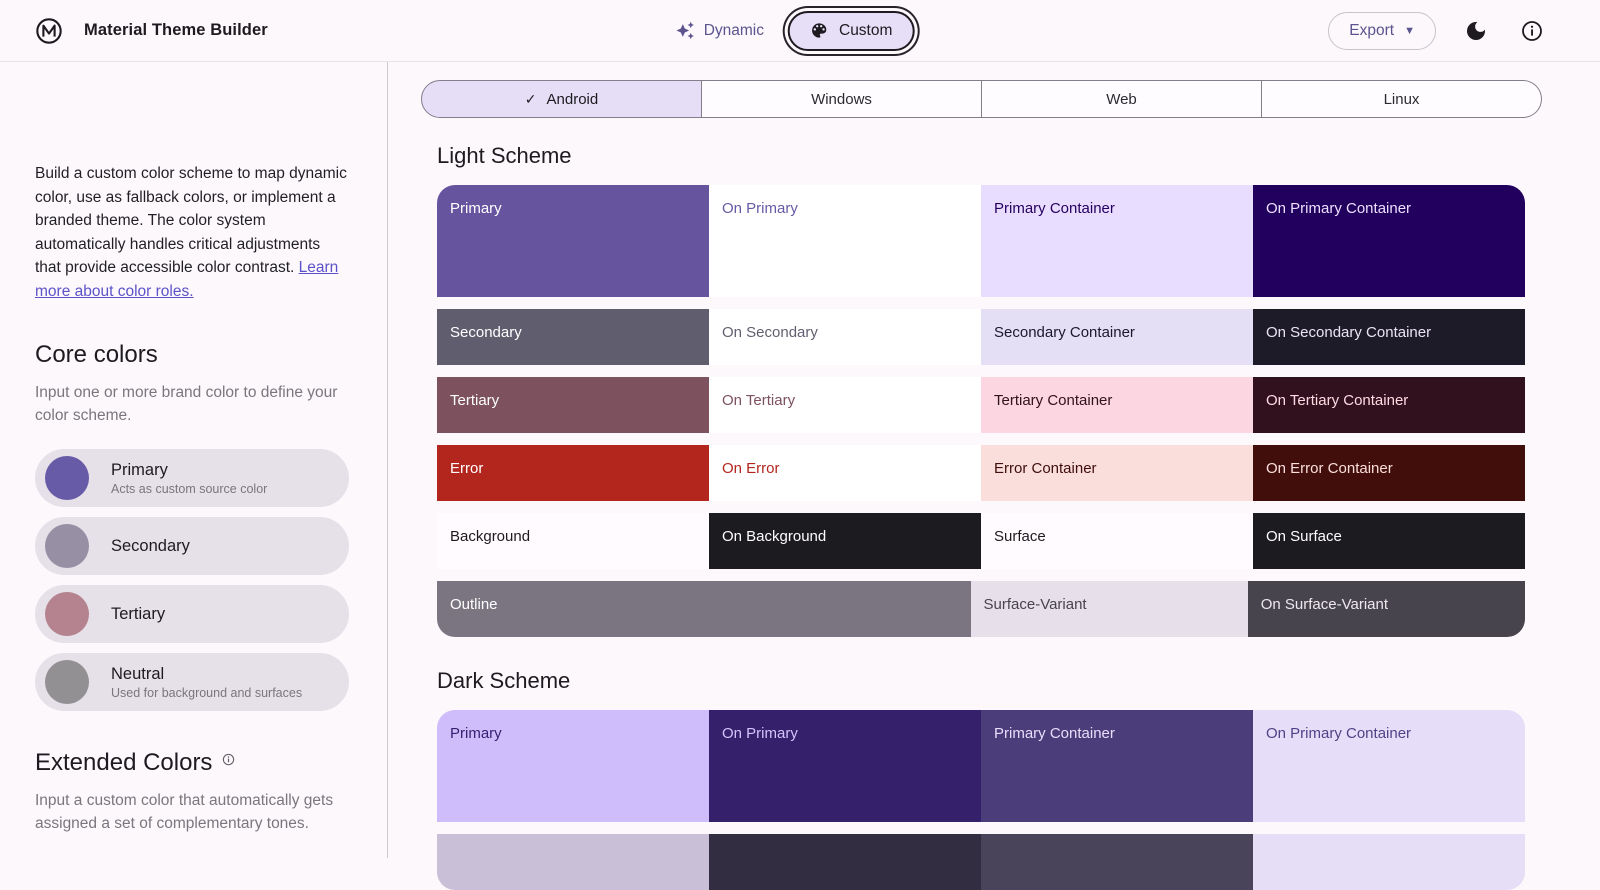 This screenshot has width=1600, height=890. Describe the element at coordinates (96, 354) in the screenshot. I see `core-colors-title: Core colors` at that location.